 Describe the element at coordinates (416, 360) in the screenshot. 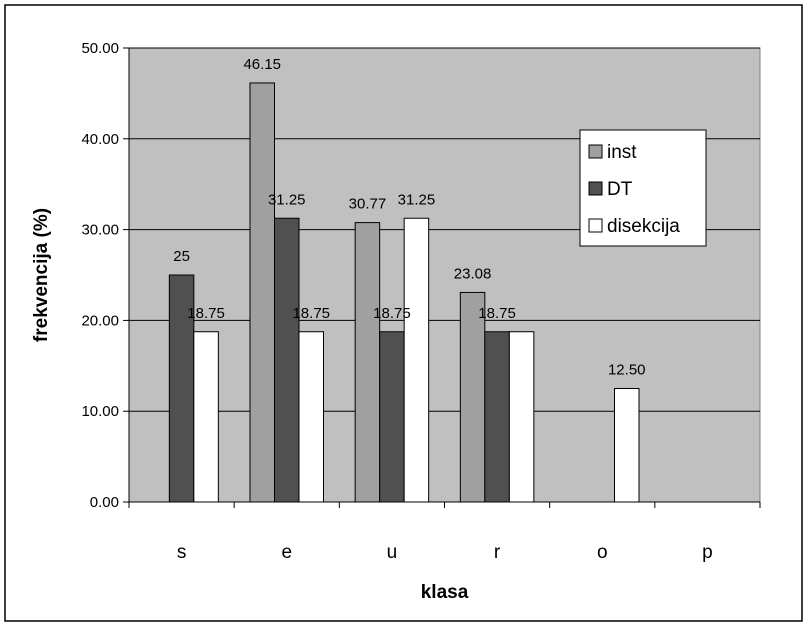

I see `bar-disekcija-u` at that location.